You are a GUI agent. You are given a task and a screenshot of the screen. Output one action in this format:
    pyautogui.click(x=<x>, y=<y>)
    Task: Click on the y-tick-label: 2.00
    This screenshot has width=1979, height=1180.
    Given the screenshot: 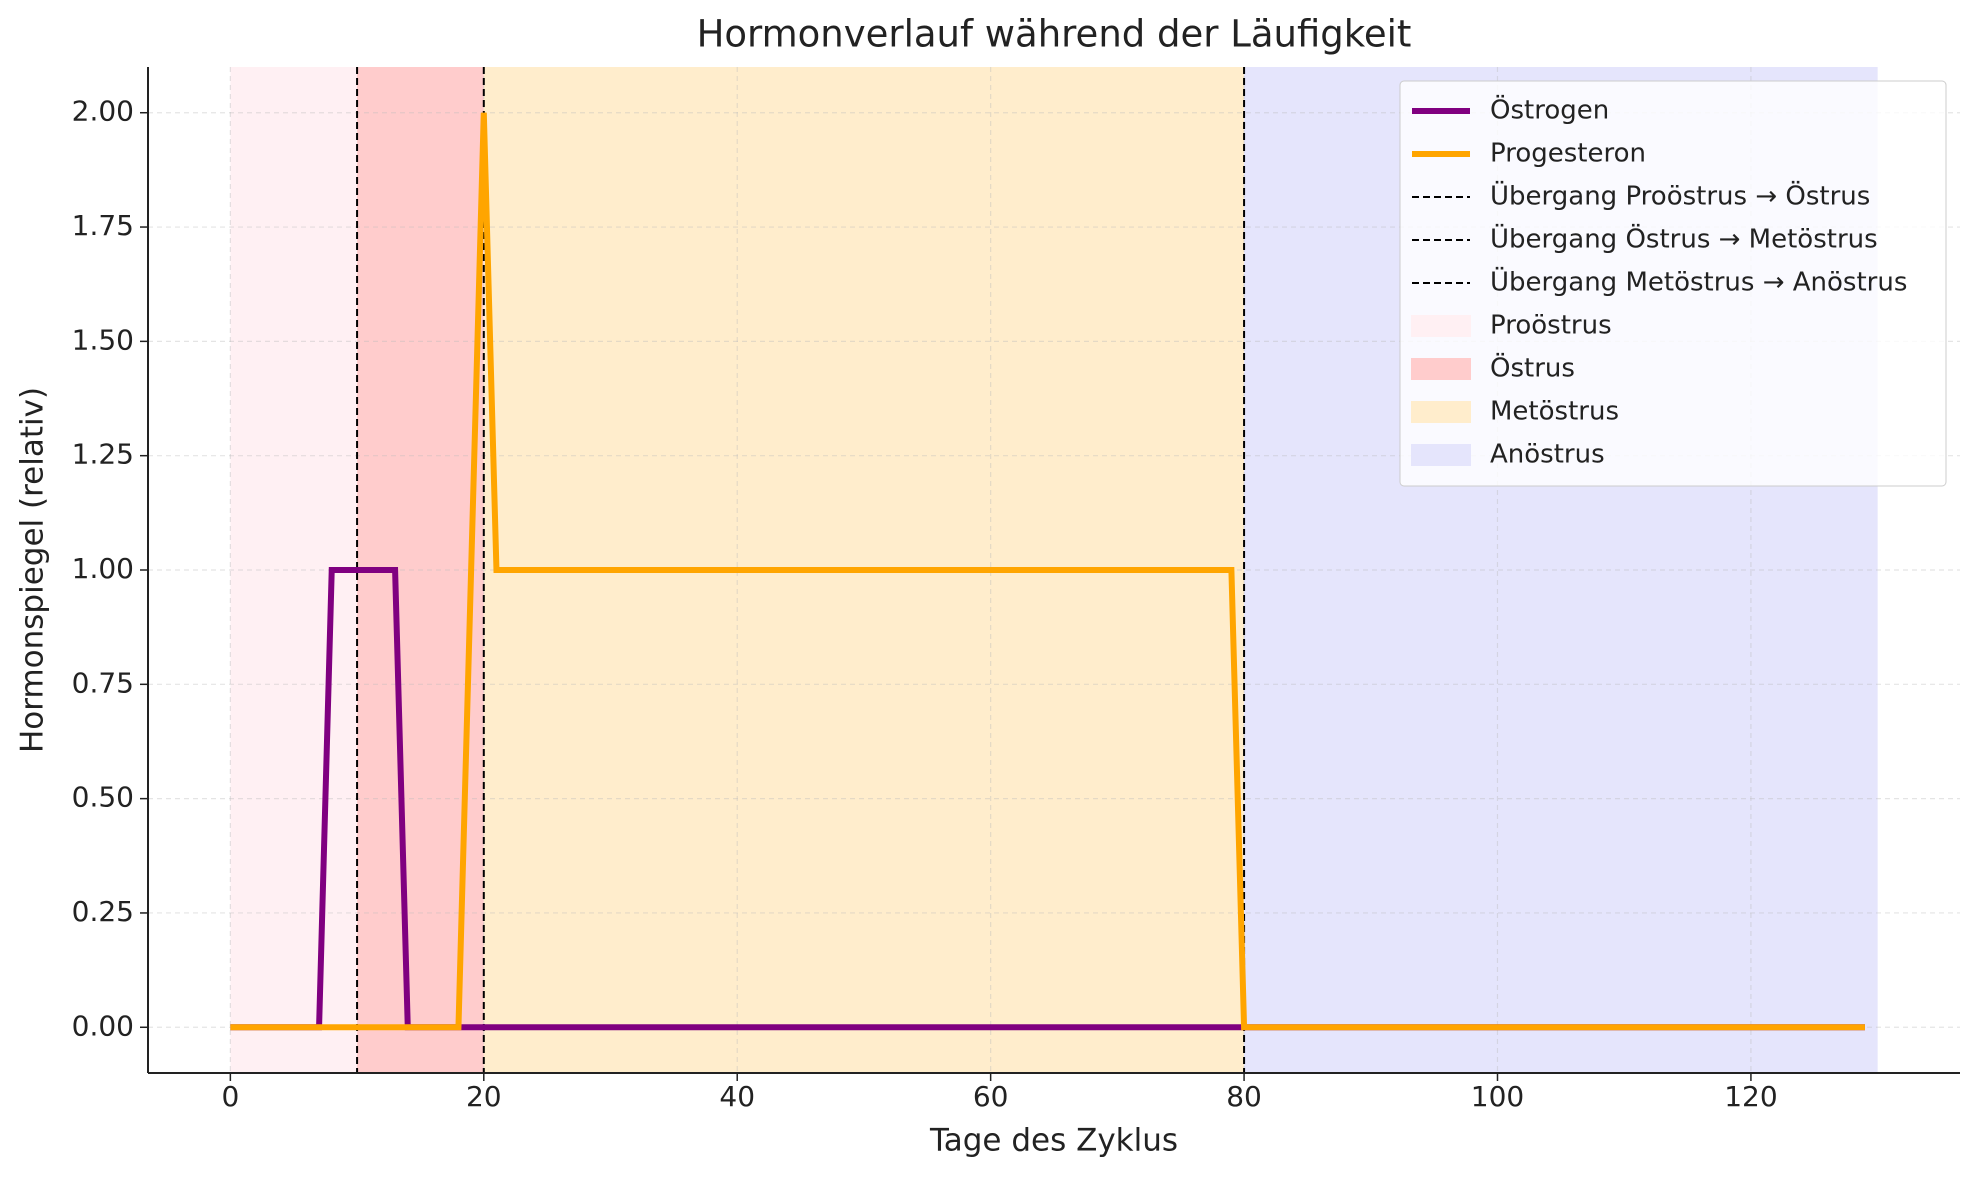 What is the action you would take?
    pyautogui.click(x=103, y=111)
    